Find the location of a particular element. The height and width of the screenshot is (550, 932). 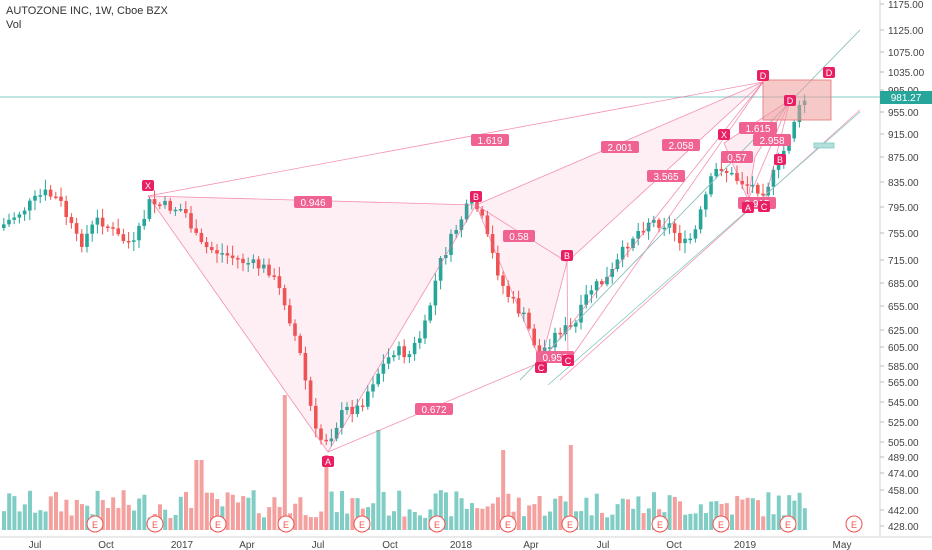

ratio-label: 3.565 is located at coordinates (665, 177).